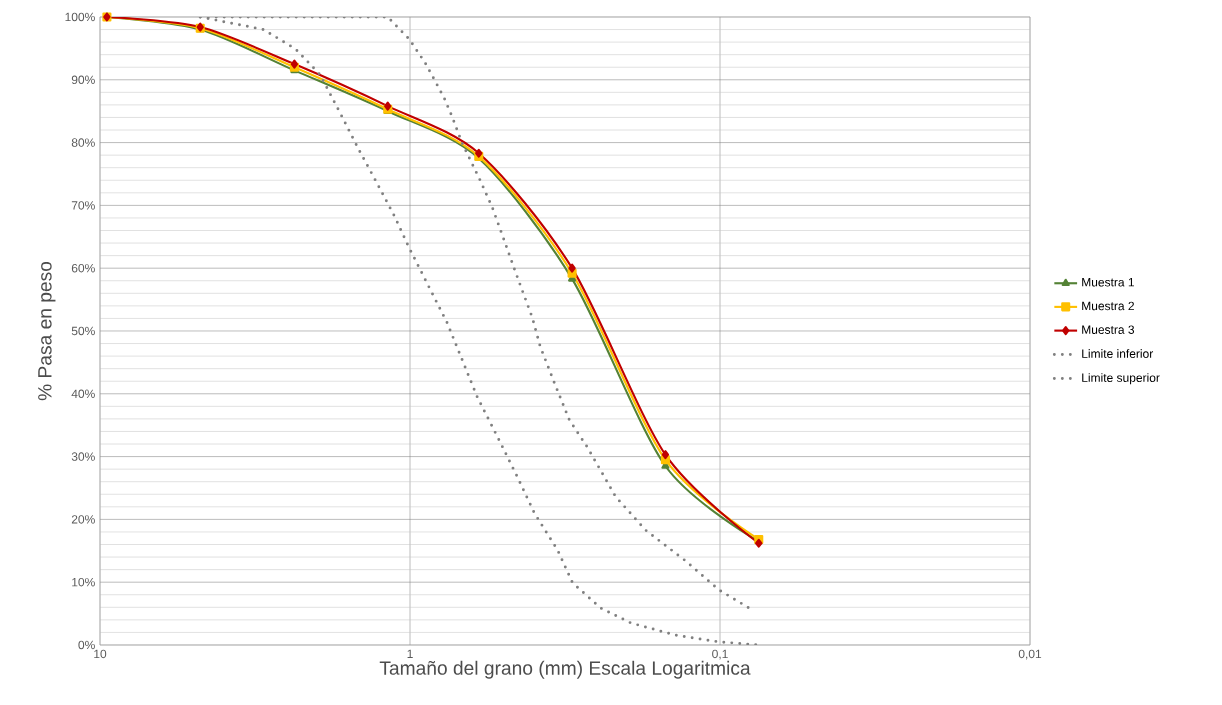 The image size is (1222, 705). I want to click on y-tick-label: 40%, so click(83, 394).